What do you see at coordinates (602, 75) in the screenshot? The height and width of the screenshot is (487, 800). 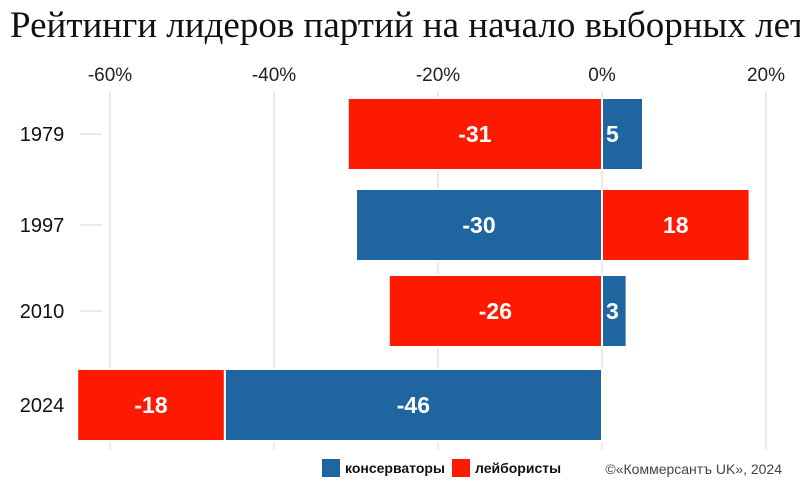 I see `x-tick-label: 0%` at bounding box center [602, 75].